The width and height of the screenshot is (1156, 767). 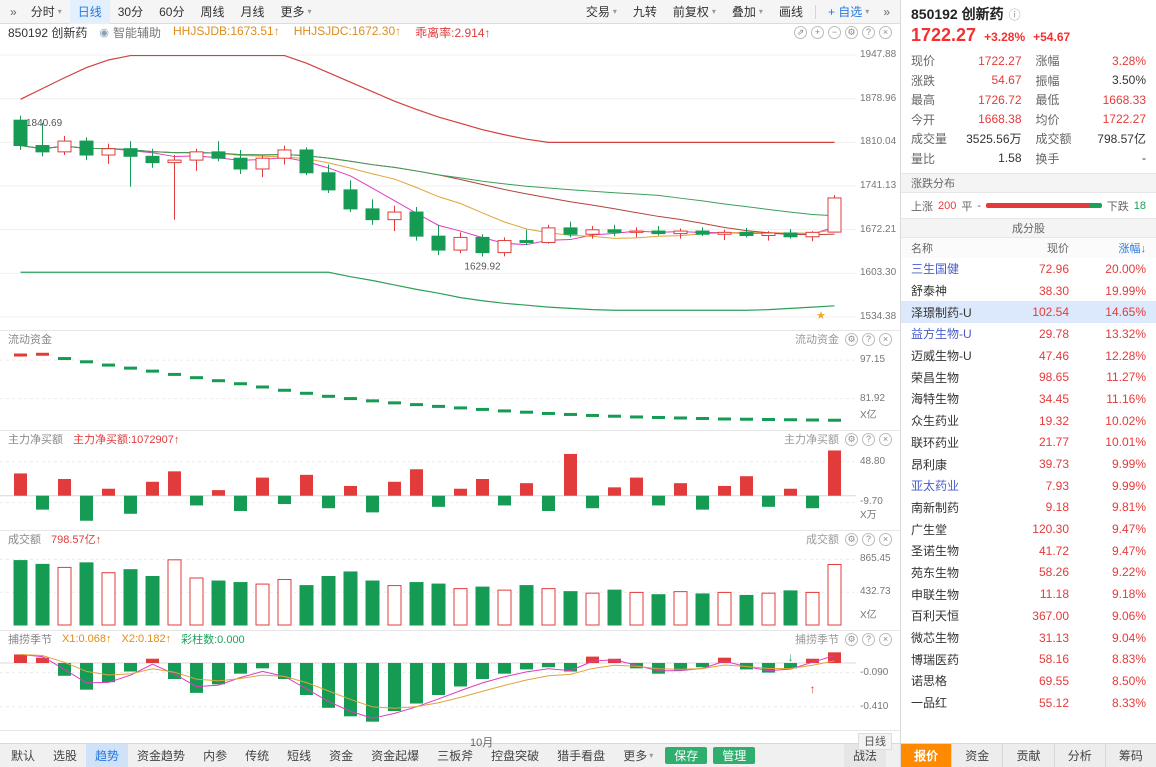 I want to click on period-tab-30分: 30分, so click(x=130, y=12).